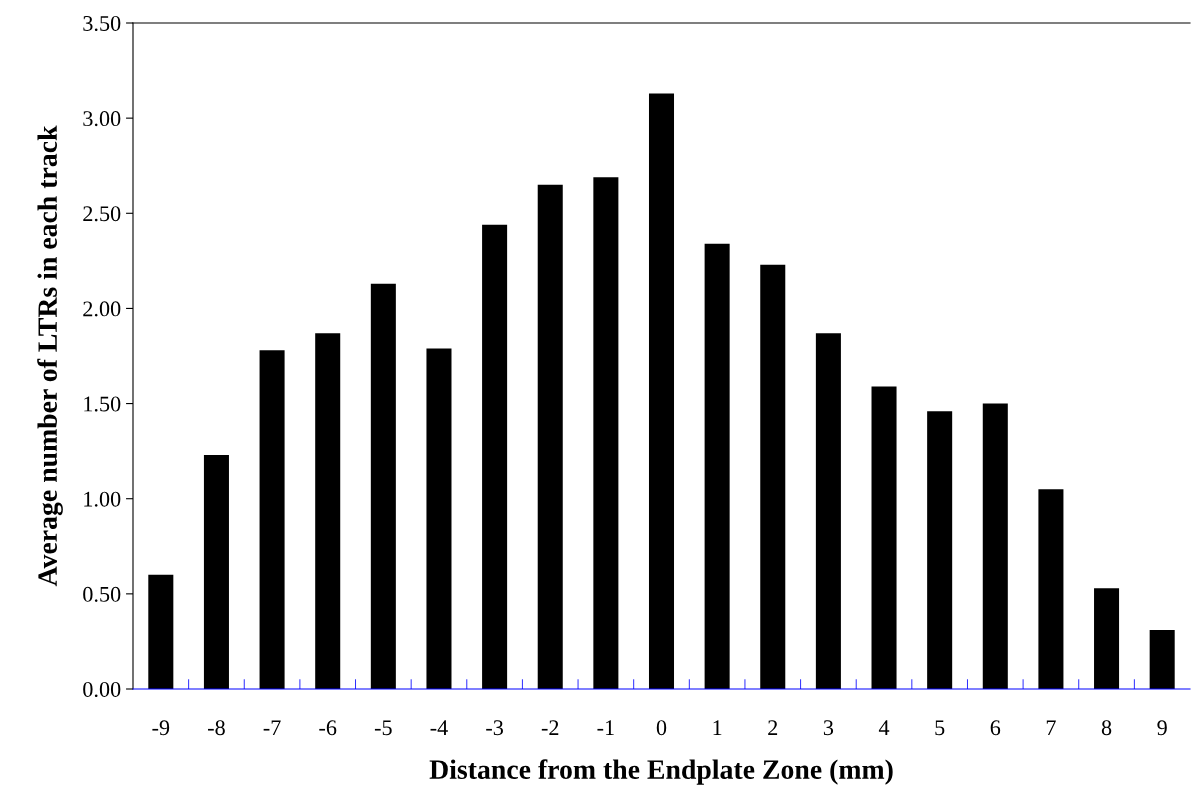 The height and width of the screenshot is (793, 1192). Describe the element at coordinates (102, 309) in the screenshot. I see `y-tick-label: 2.00` at that location.